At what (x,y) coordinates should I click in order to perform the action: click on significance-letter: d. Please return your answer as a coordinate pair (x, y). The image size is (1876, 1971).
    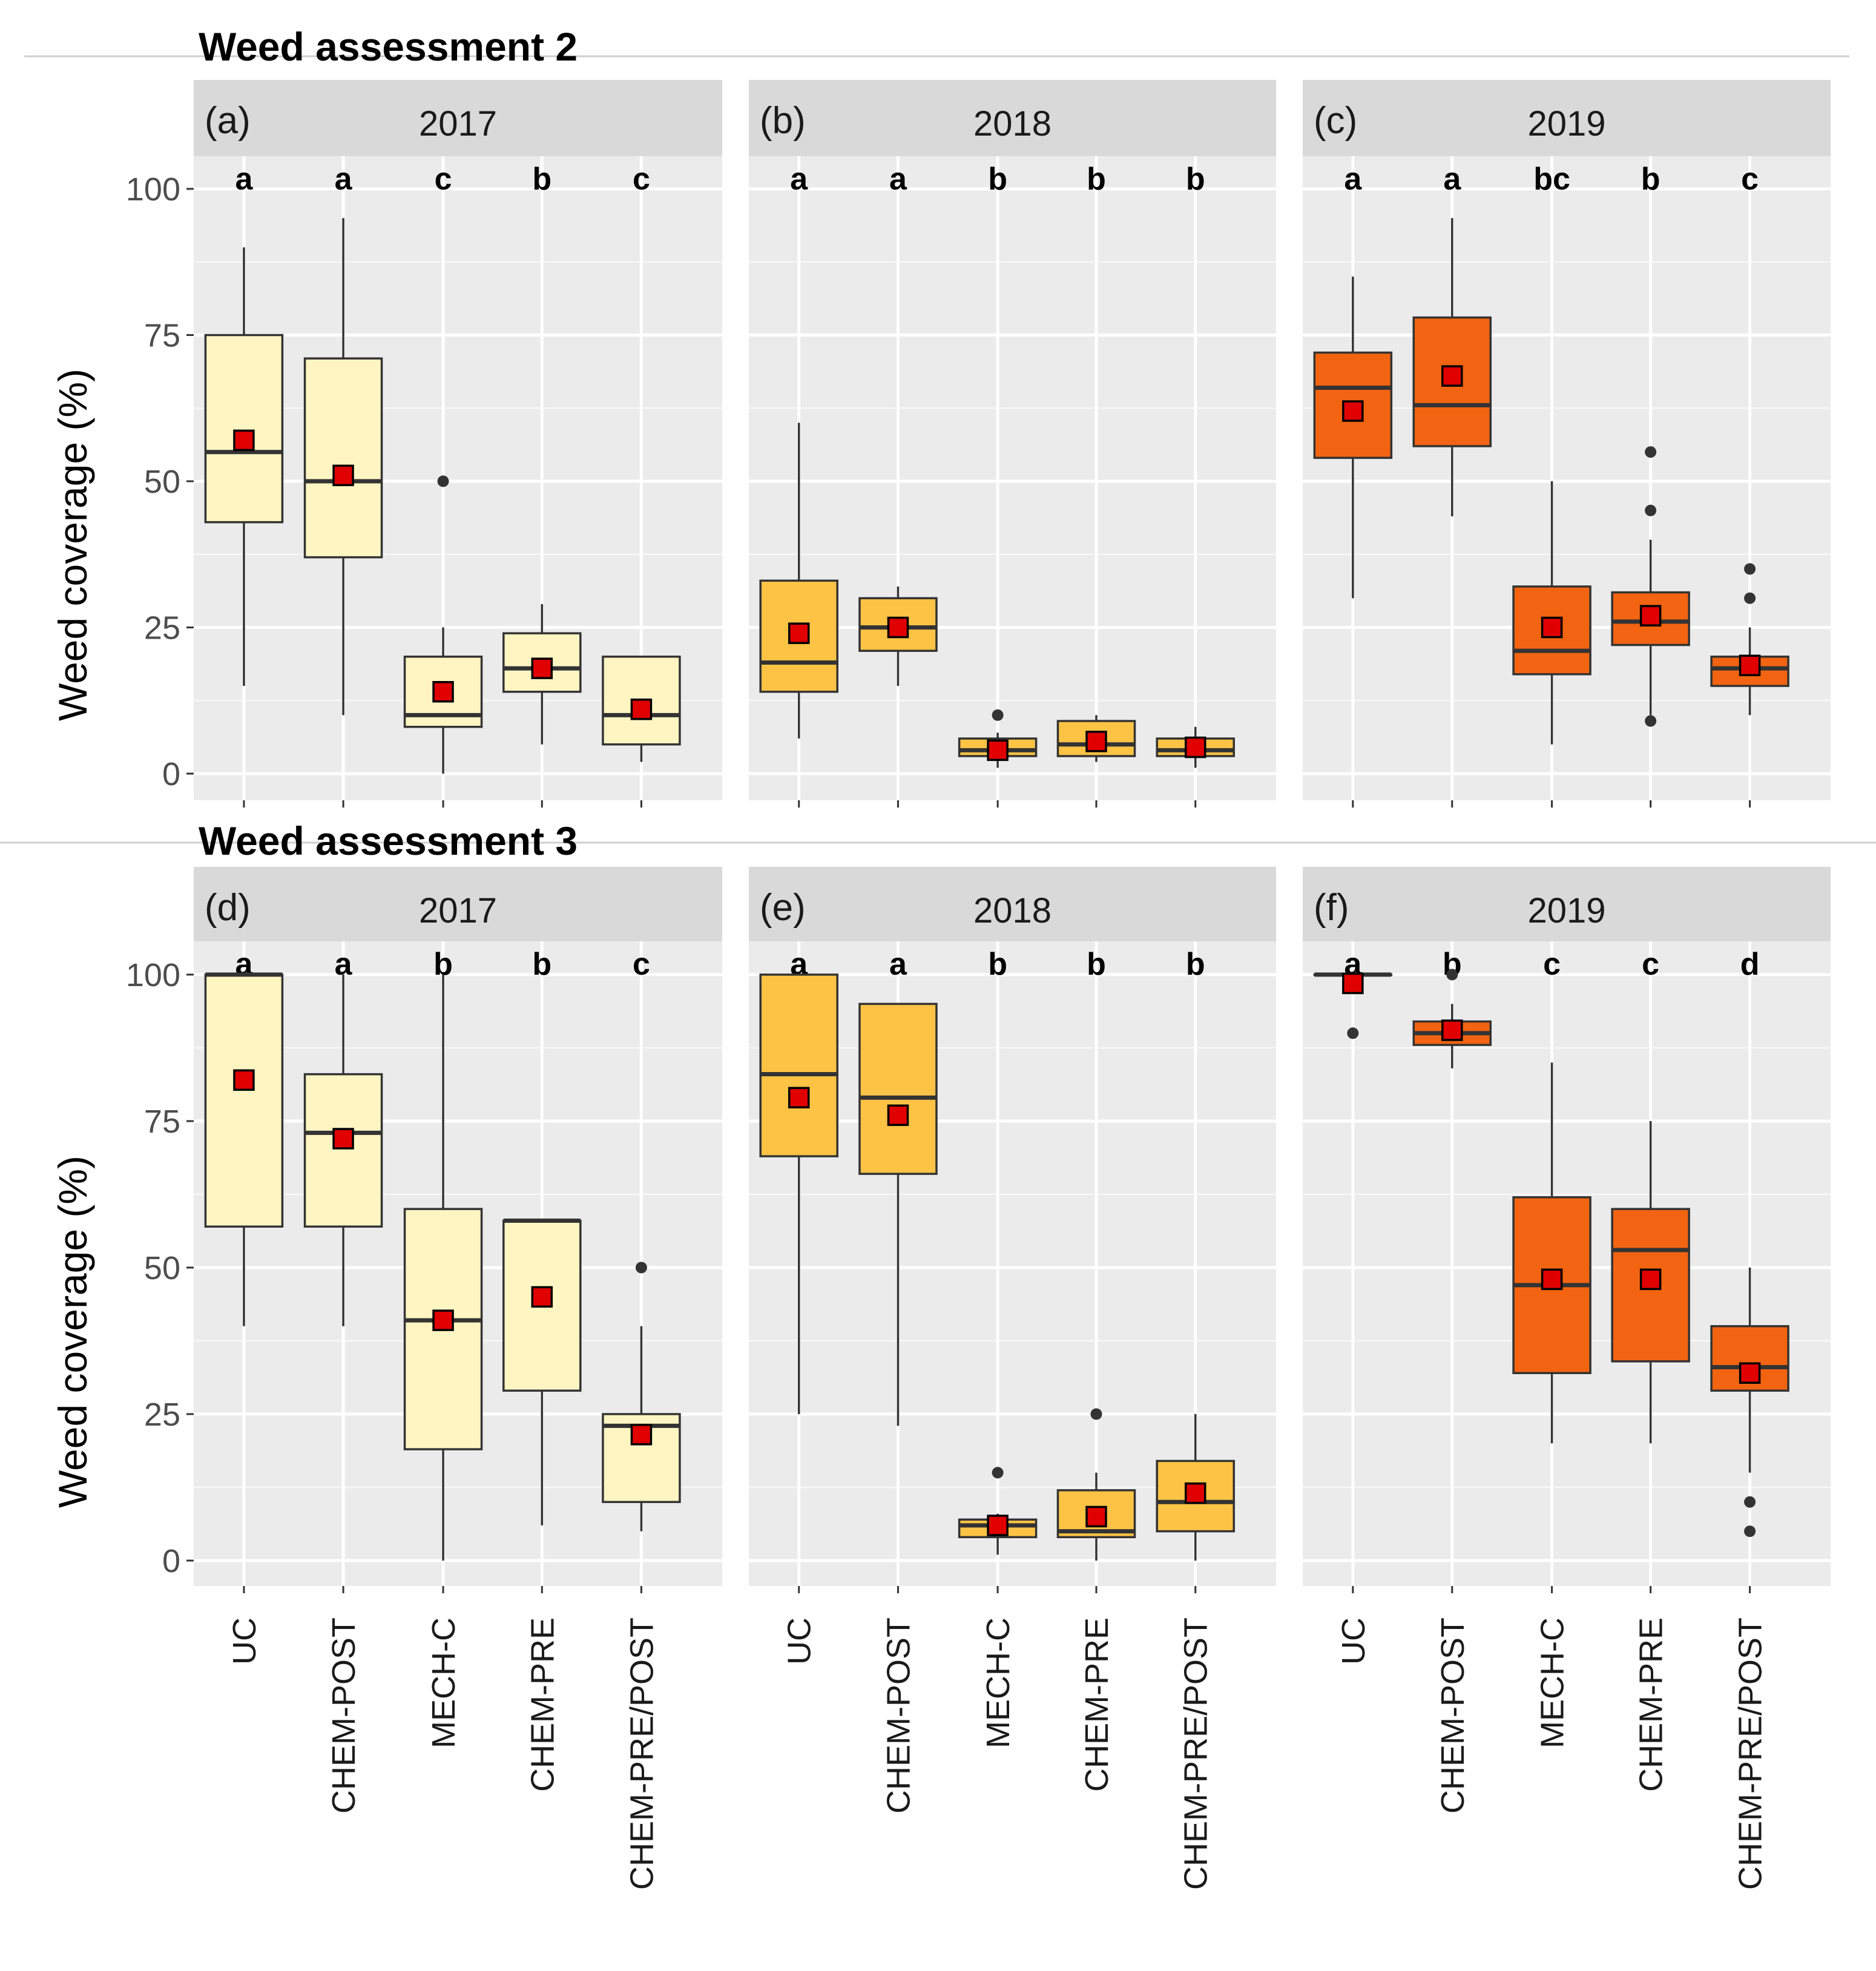
    Looking at the image, I should click on (1750, 964).